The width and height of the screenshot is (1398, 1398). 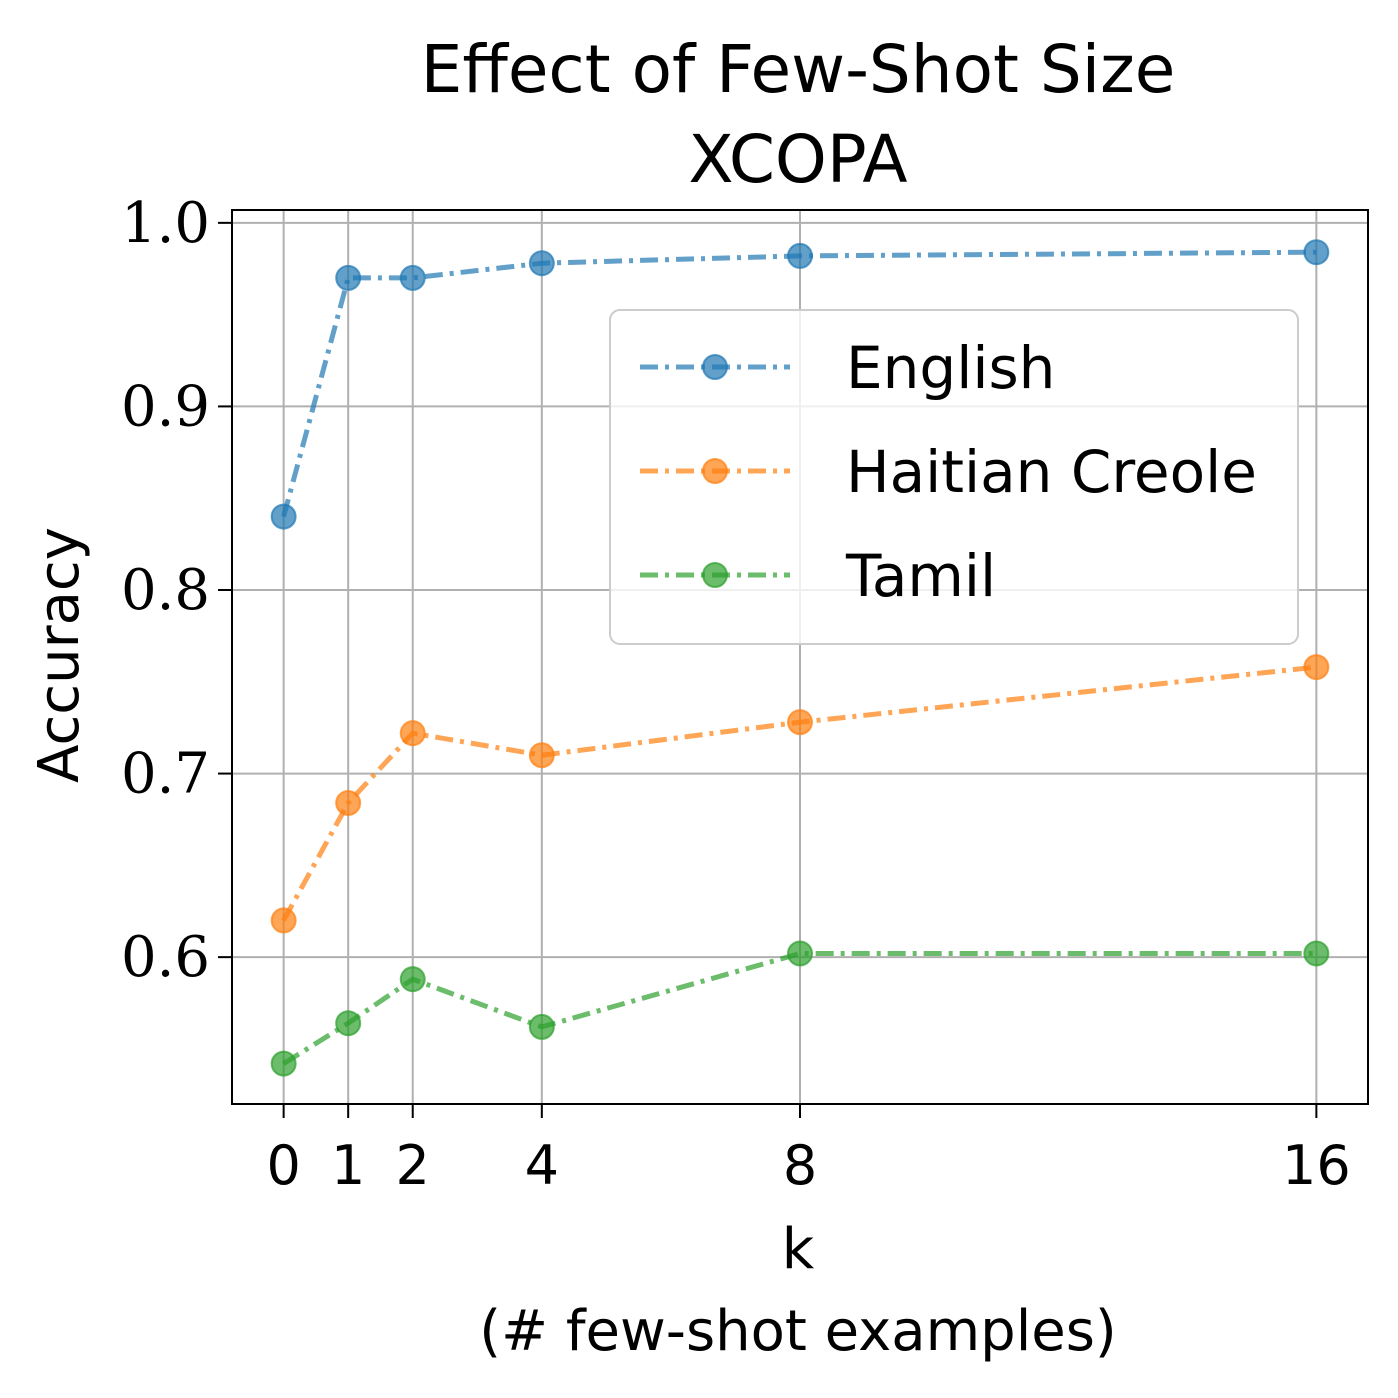 I want to click on x-tick-label: 2, so click(x=413, y=1165).